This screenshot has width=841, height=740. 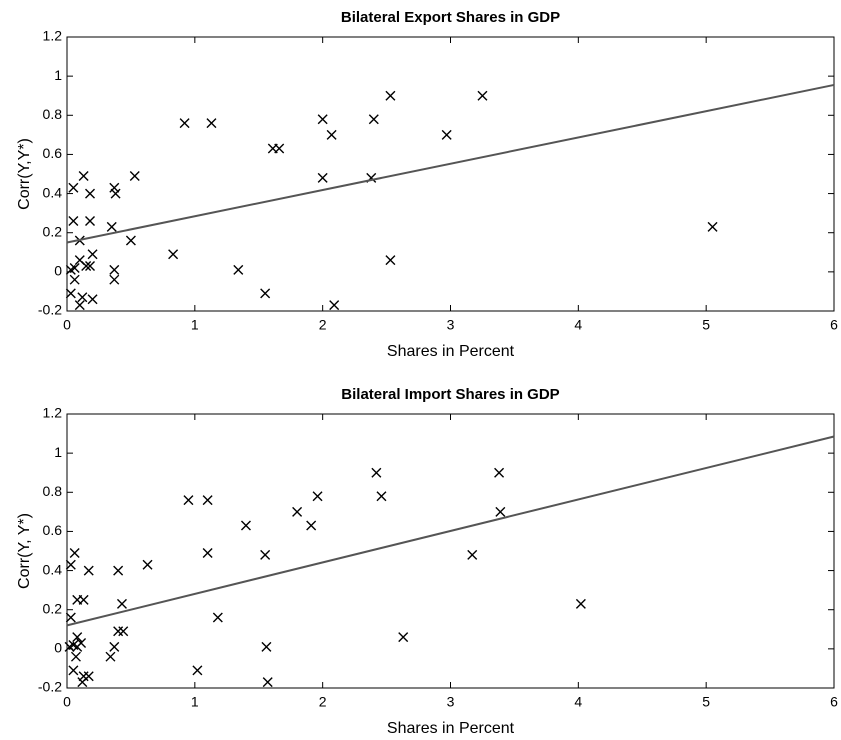 I want to click on x-tick-label: 6, so click(x=834, y=325).